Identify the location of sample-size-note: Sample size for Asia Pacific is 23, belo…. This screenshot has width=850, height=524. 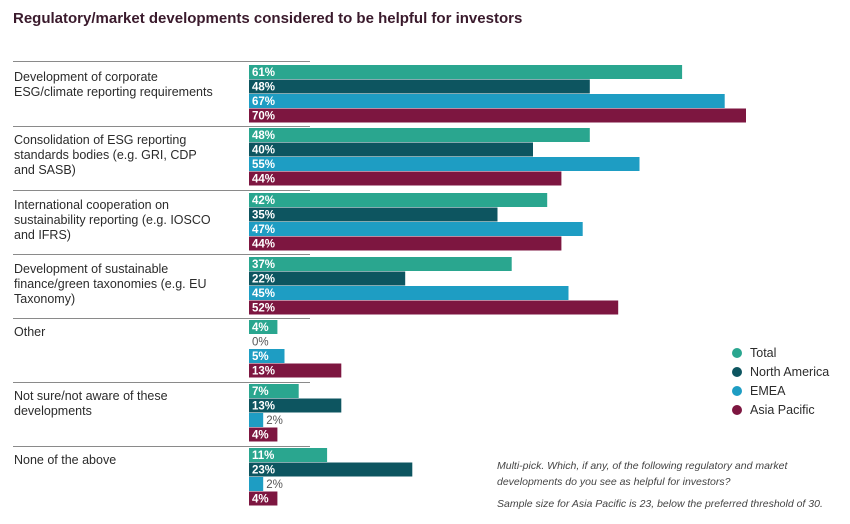
(660, 504).